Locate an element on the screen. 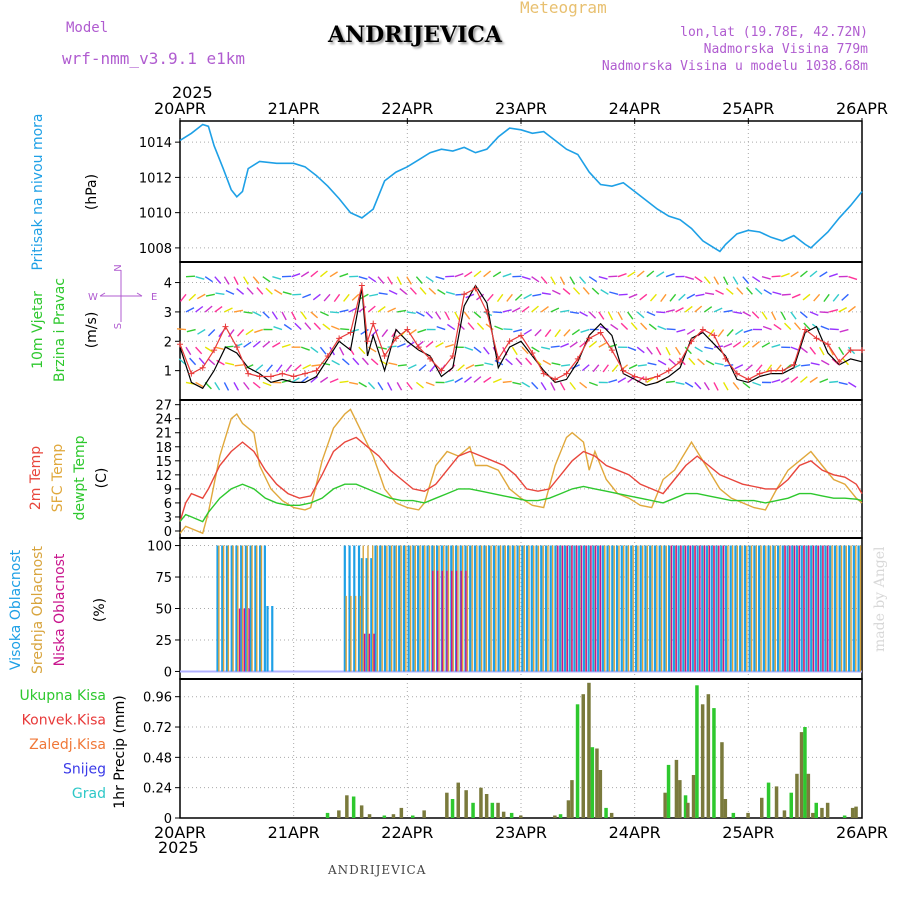 This screenshot has height=900, width=900. date-label-top: 23APR is located at coordinates (521, 108).